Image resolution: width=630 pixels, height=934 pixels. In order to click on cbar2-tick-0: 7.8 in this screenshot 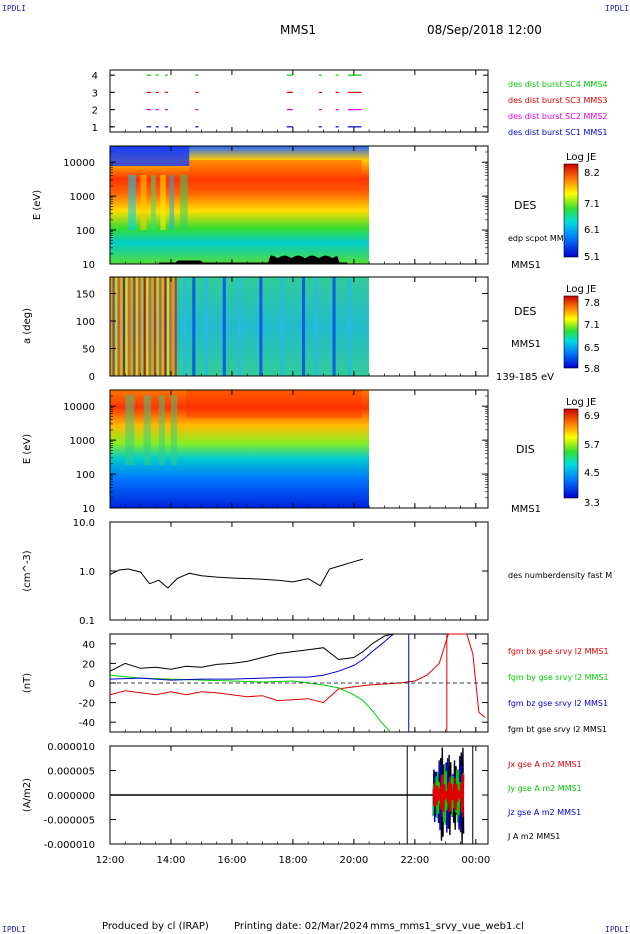, I will do `click(592, 303)`.